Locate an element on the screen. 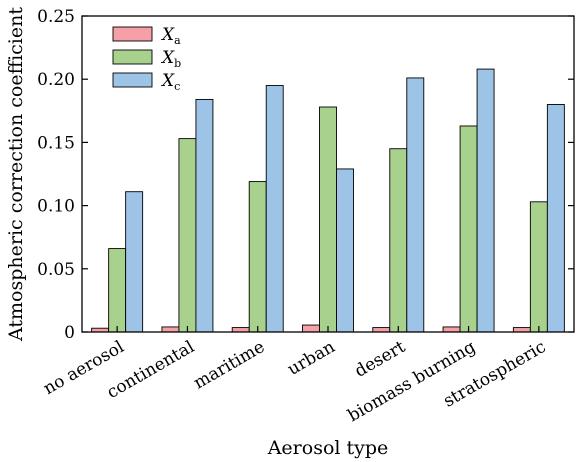 The height and width of the screenshot is (462, 585). y-axis-title: Atmospheric correction coefficient is located at coordinates (16, 174).